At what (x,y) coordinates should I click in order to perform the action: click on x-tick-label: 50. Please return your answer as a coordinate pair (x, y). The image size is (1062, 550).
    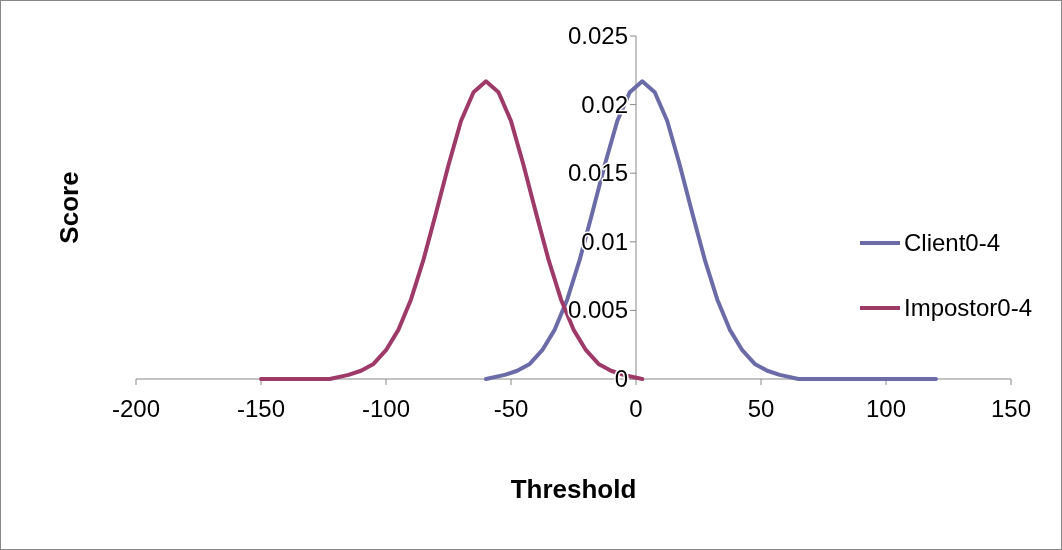
    Looking at the image, I should click on (761, 408).